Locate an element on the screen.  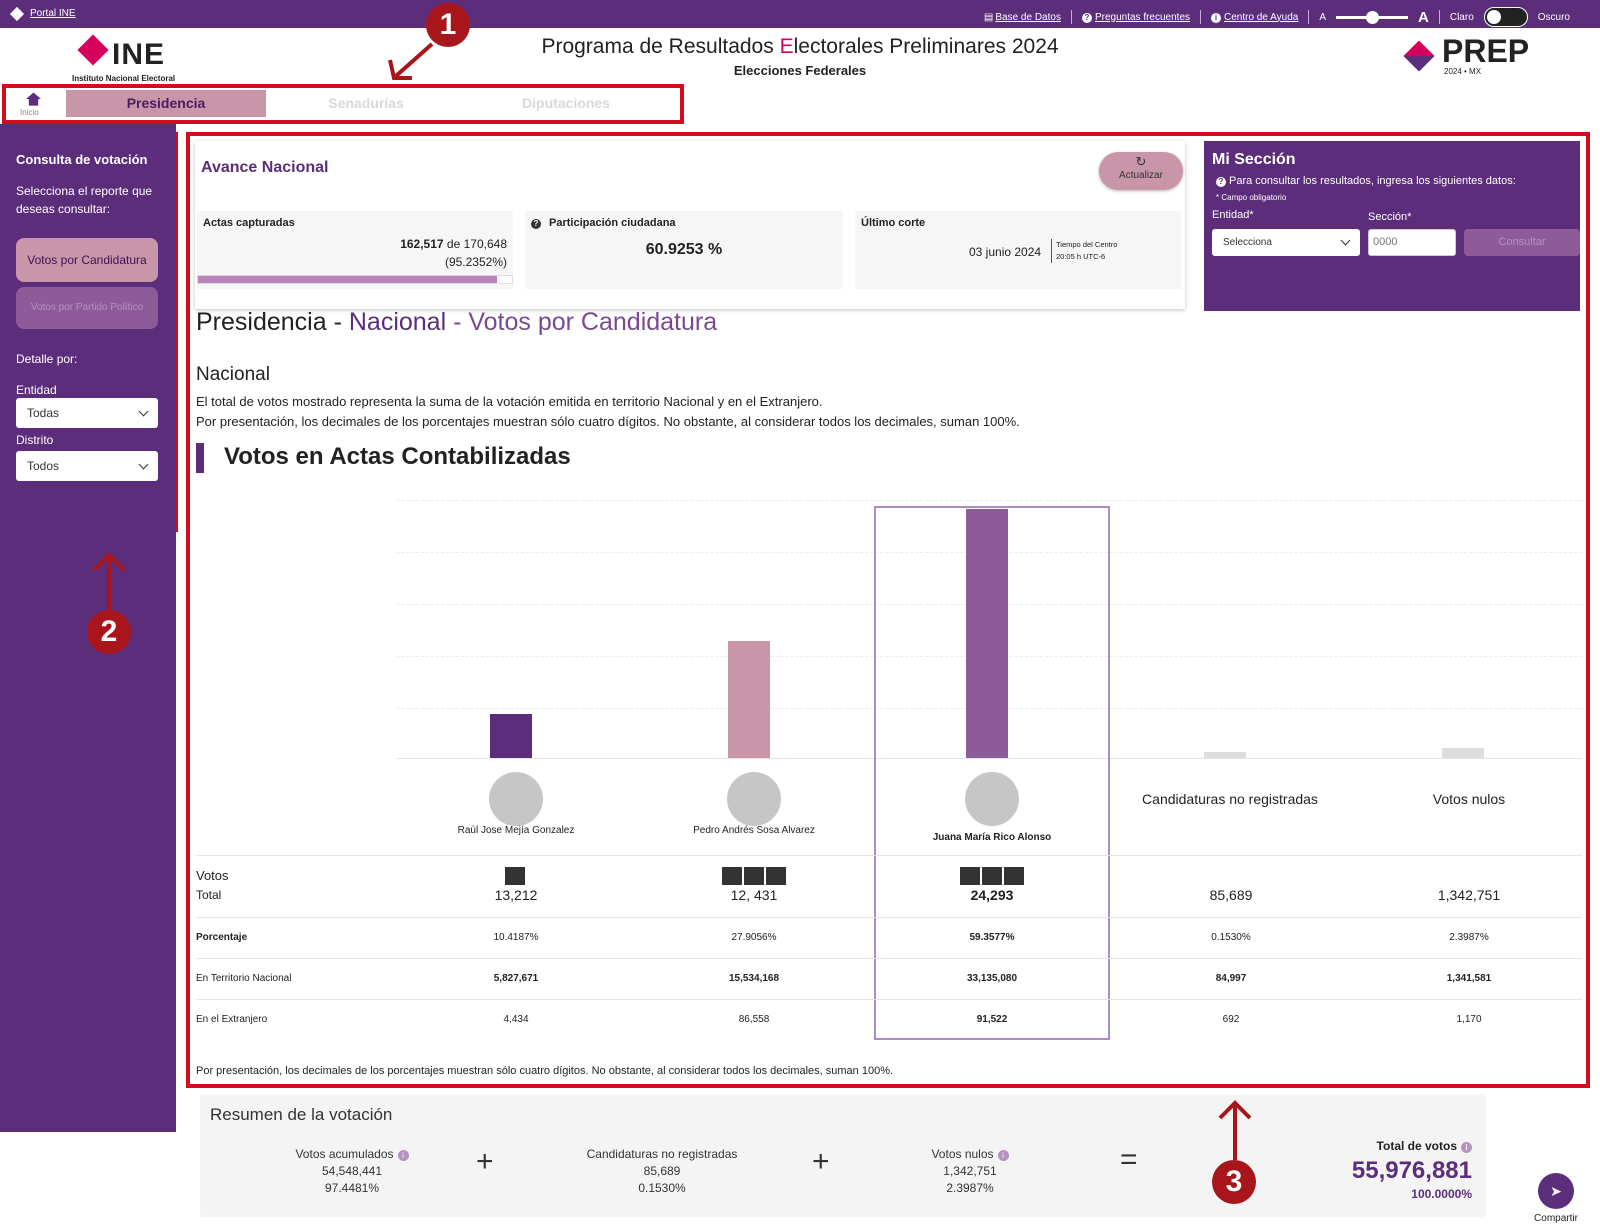
portal-ine-link: Portal INE is located at coordinates (53, 13).